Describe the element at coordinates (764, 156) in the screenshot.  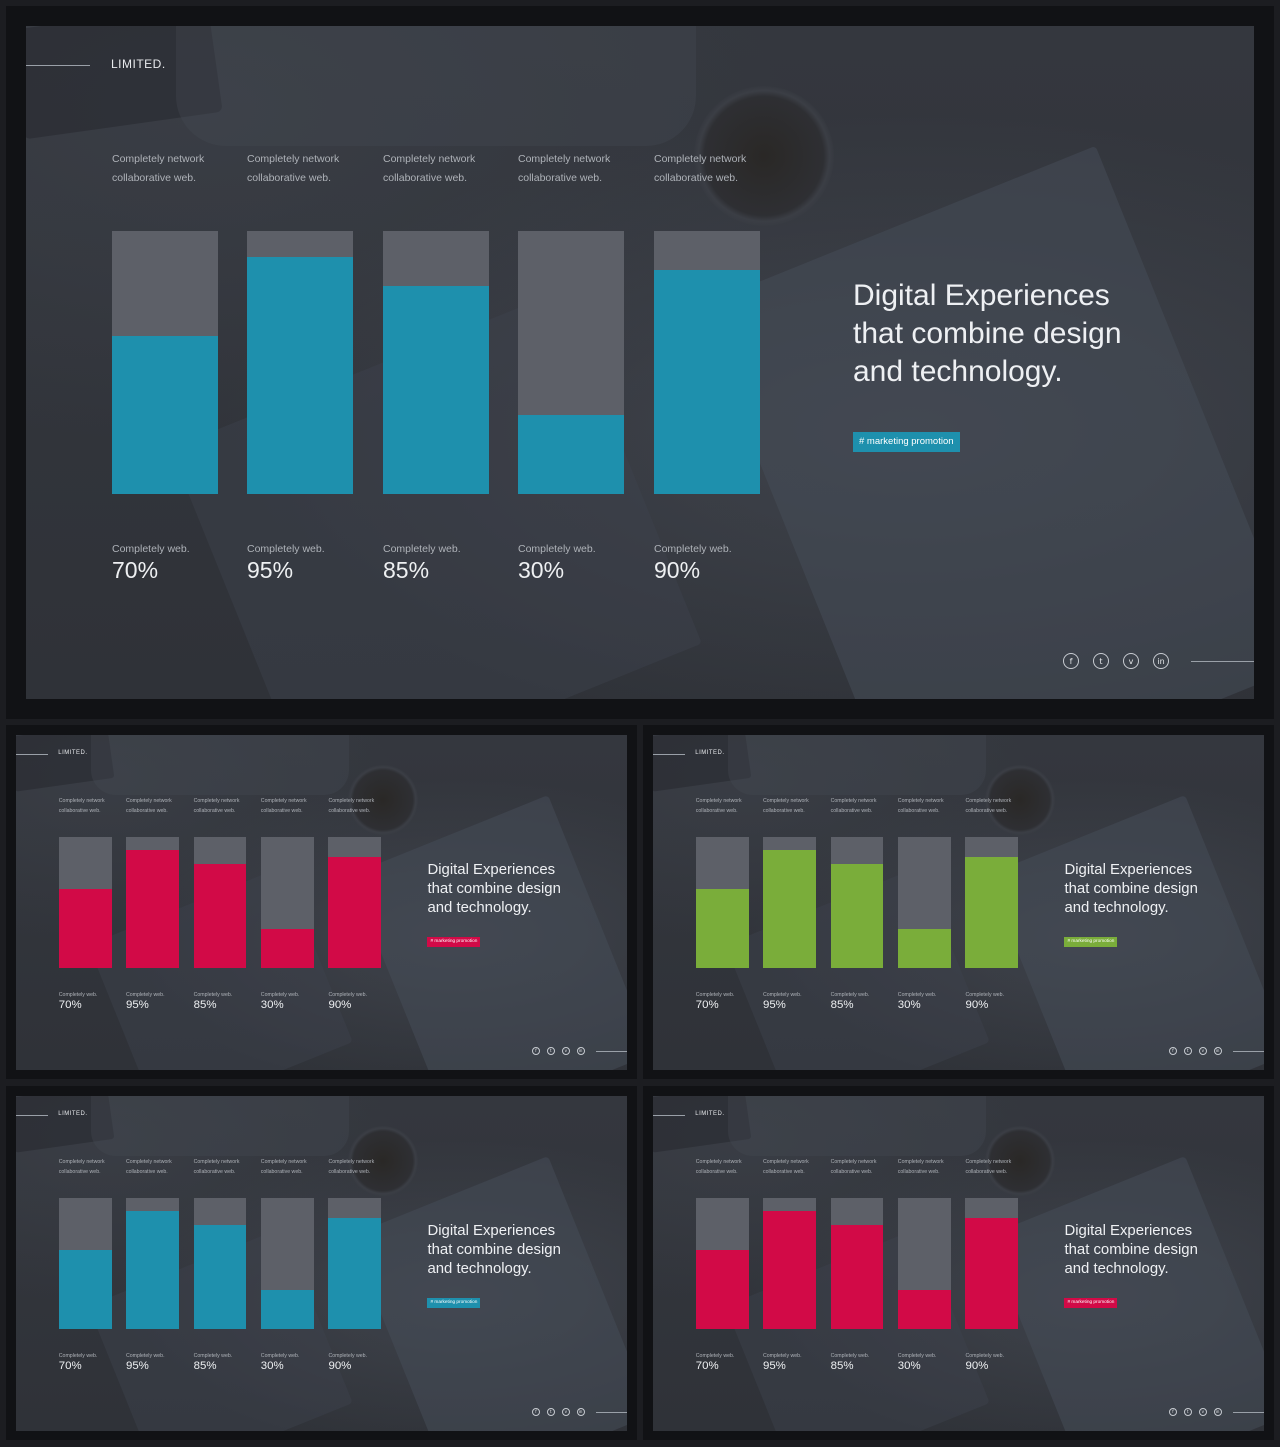
I see `coffee-mug` at that location.